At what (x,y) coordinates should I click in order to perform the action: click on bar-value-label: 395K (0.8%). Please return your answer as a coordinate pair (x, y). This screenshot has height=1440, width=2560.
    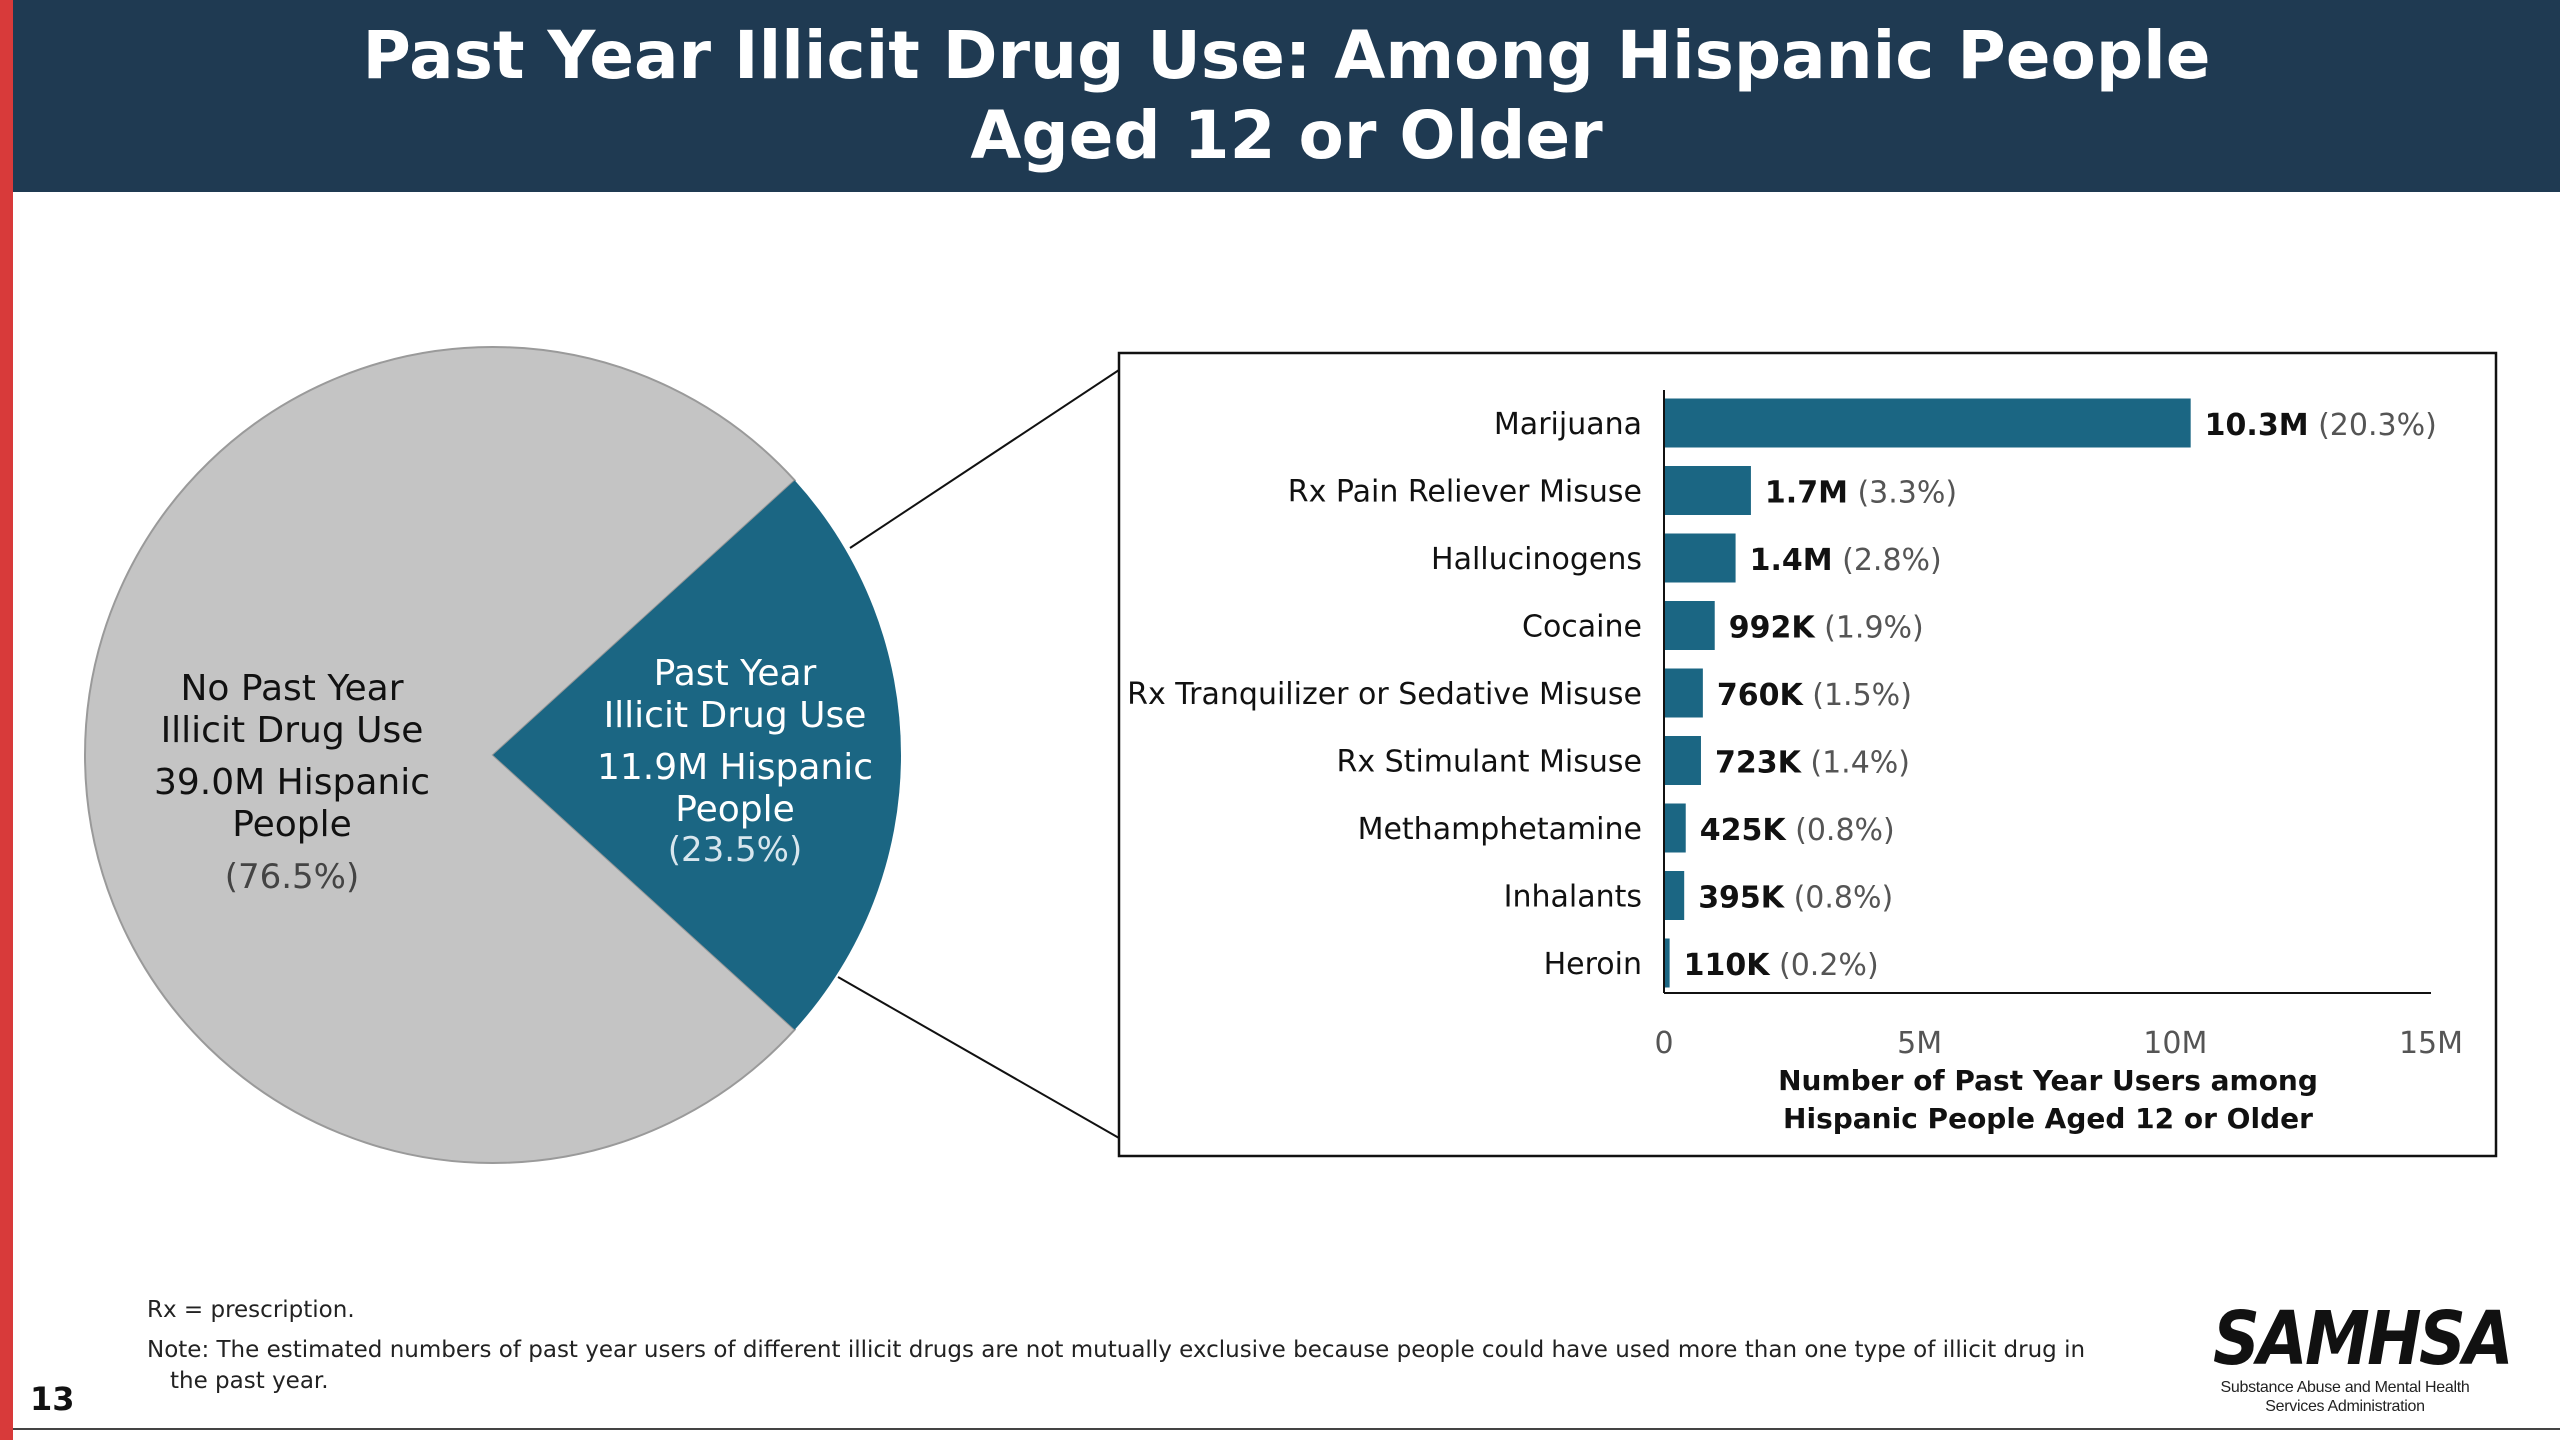
    Looking at the image, I should click on (1795, 898).